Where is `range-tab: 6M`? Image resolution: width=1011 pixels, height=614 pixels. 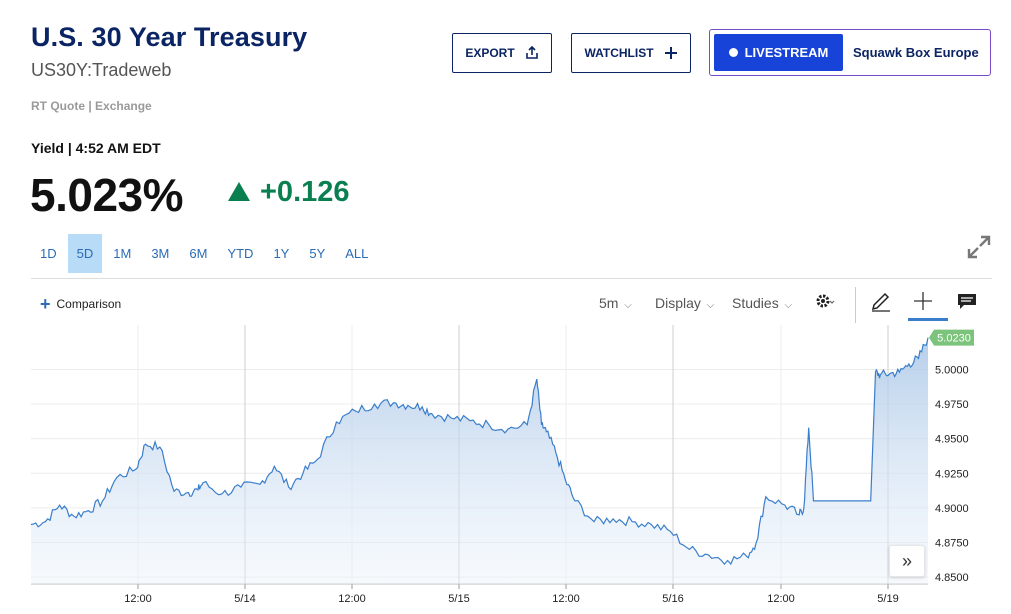 range-tab: 6M is located at coordinates (198, 253).